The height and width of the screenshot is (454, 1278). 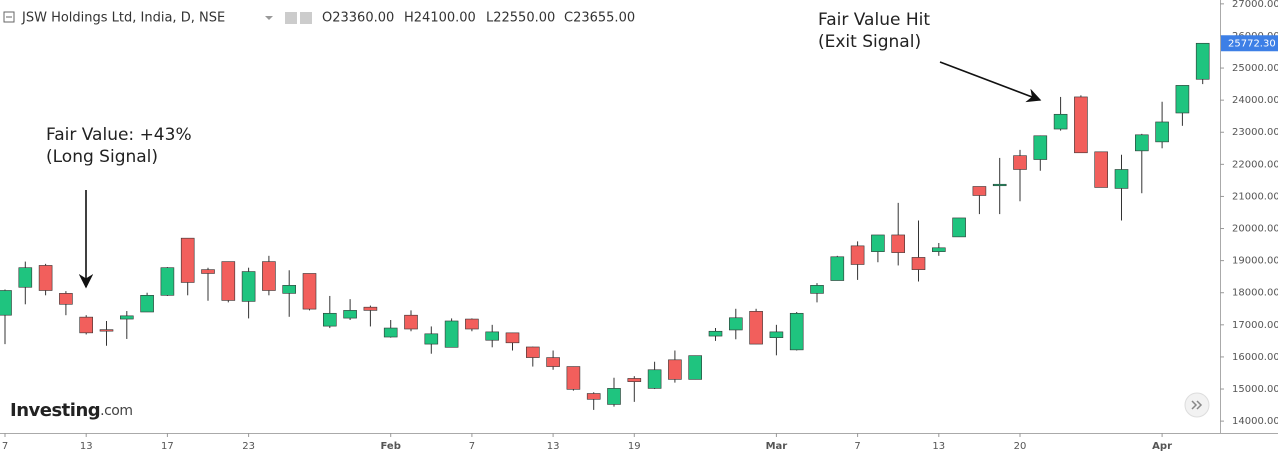 What do you see at coordinates (777, 446) in the screenshot?
I see `x-tick-label: Mar` at bounding box center [777, 446].